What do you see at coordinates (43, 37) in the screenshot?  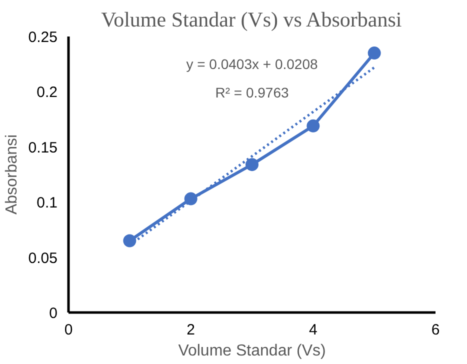 I see `y-tick-label: 0.25` at bounding box center [43, 37].